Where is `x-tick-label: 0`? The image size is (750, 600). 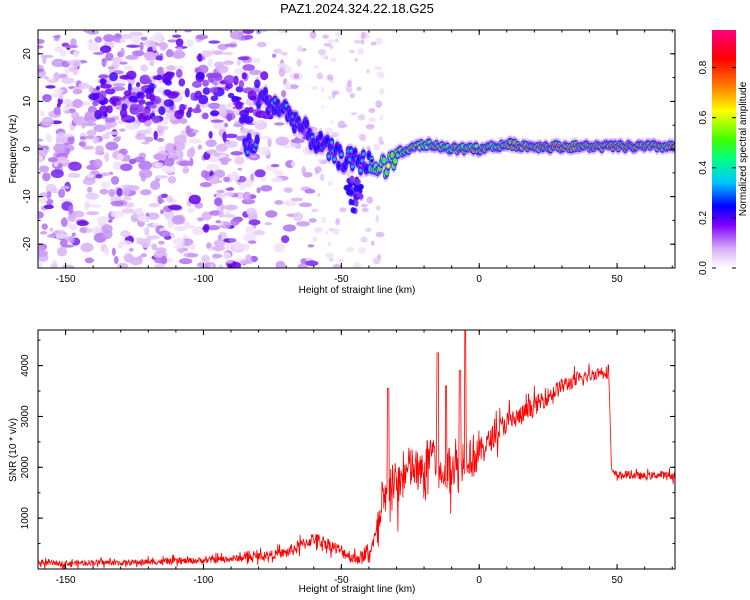
x-tick-label: 0 is located at coordinates (479, 580).